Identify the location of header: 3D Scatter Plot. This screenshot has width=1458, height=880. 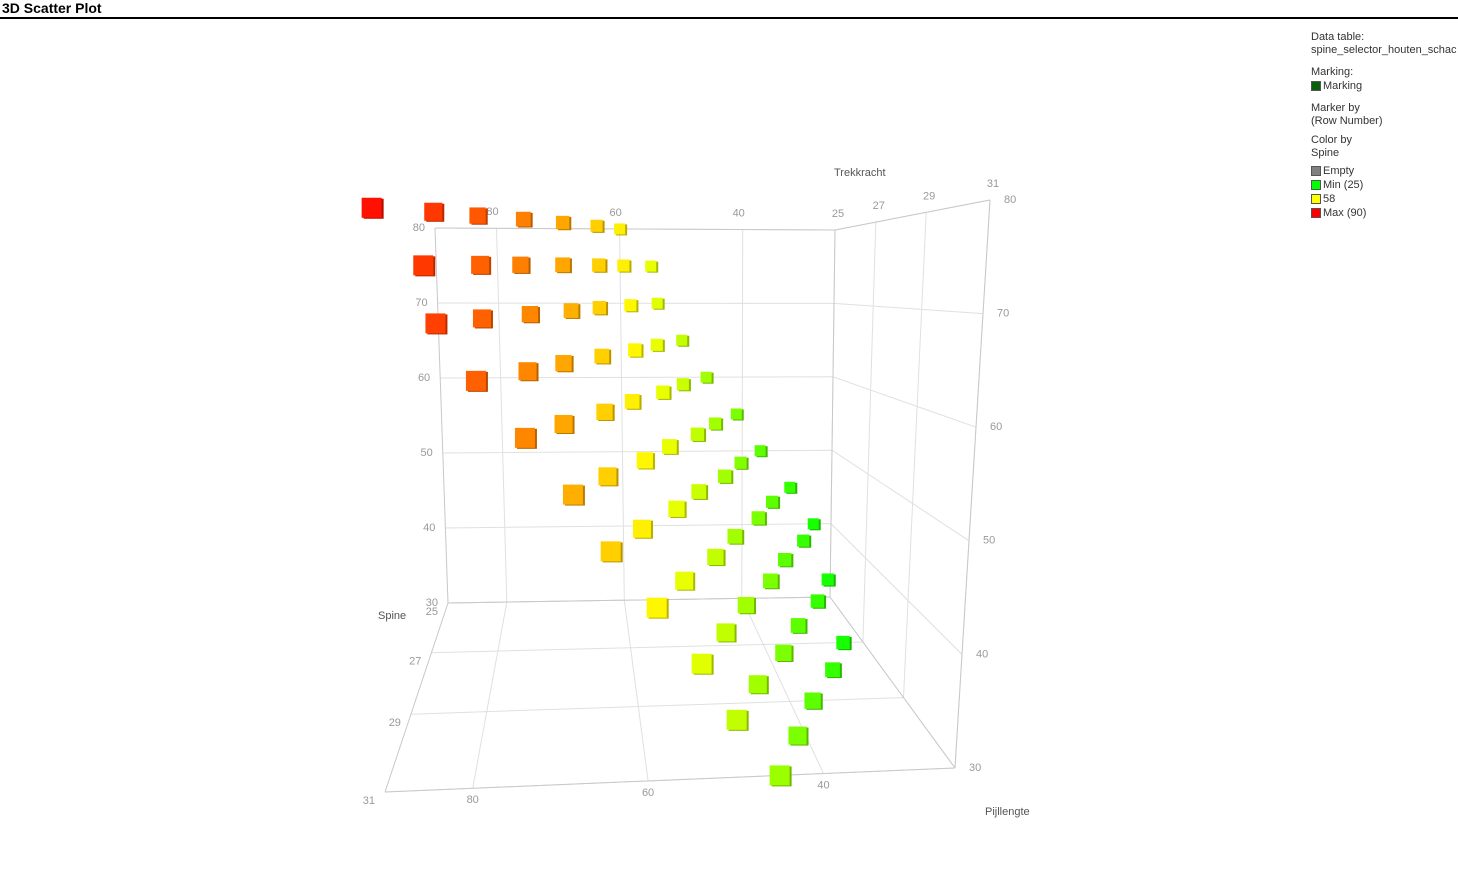
(729, 9).